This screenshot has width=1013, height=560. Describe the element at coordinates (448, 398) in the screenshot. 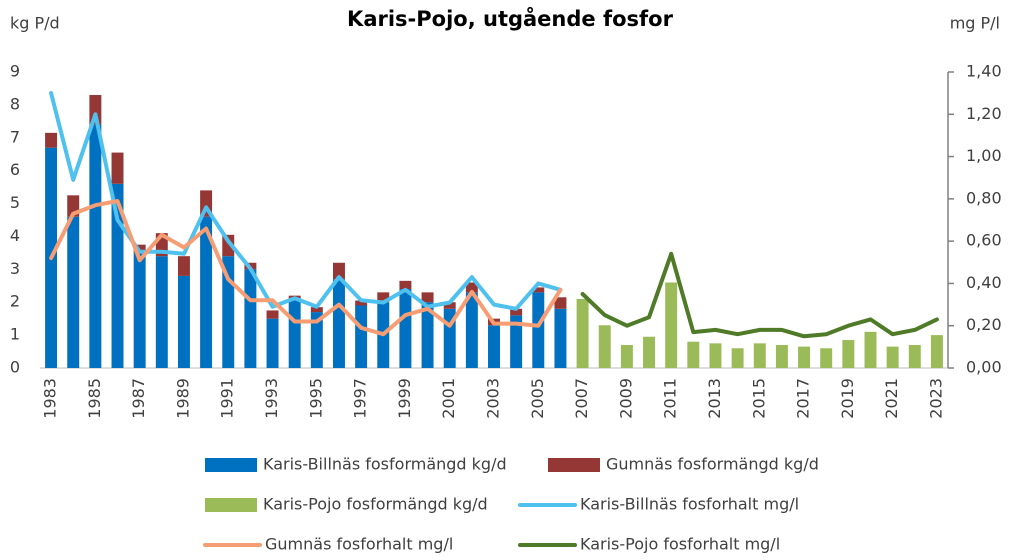

I see `x-tick-label: 2001` at that location.